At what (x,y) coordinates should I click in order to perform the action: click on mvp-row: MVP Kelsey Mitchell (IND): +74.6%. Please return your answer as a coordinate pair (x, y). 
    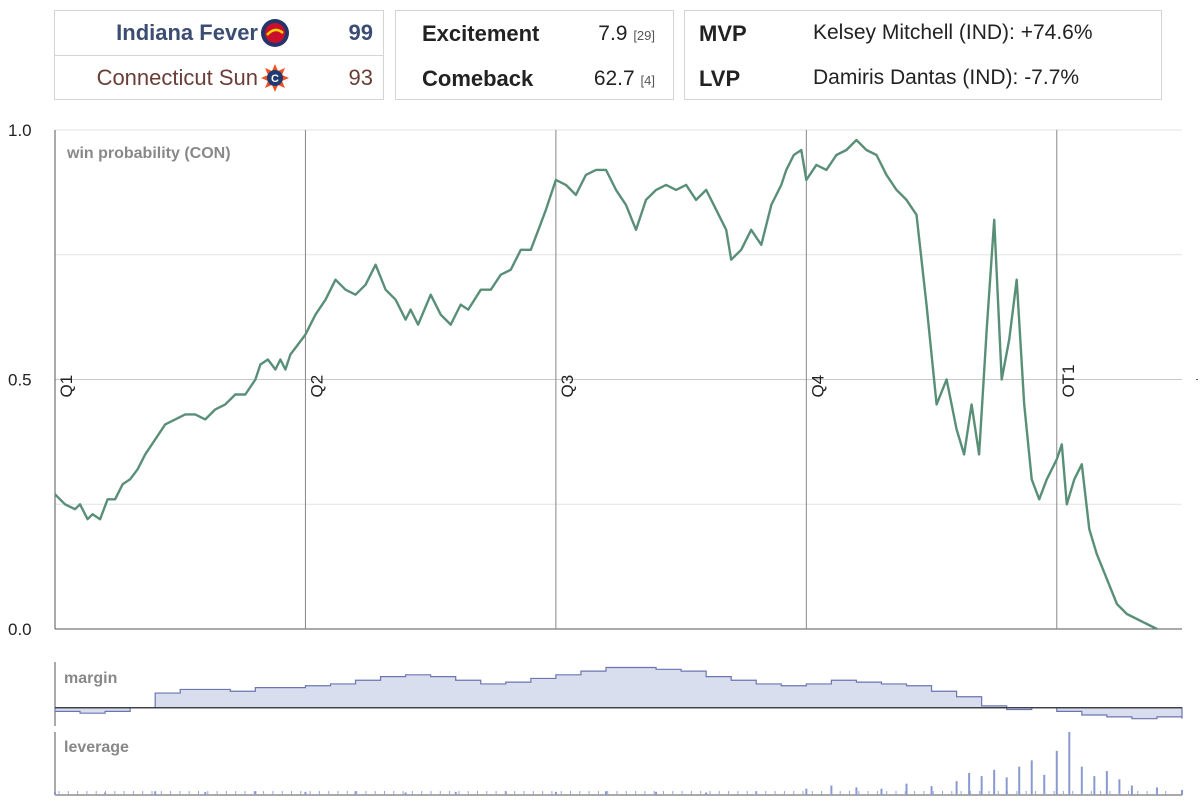
    Looking at the image, I should click on (923, 33).